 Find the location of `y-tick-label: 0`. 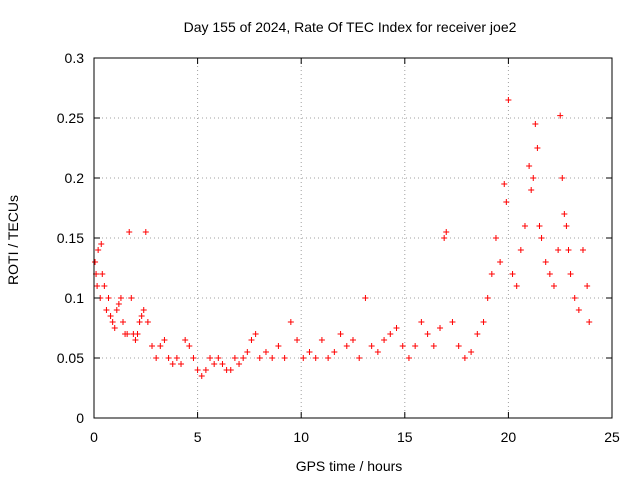

y-tick-label: 0 is located at coordinates (80, 418).